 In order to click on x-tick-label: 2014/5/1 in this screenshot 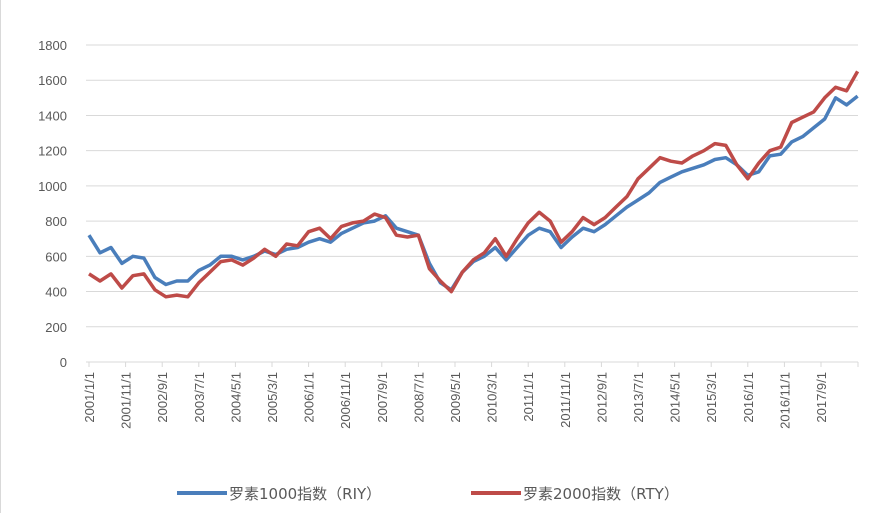, I will do `click(675, 397)`.